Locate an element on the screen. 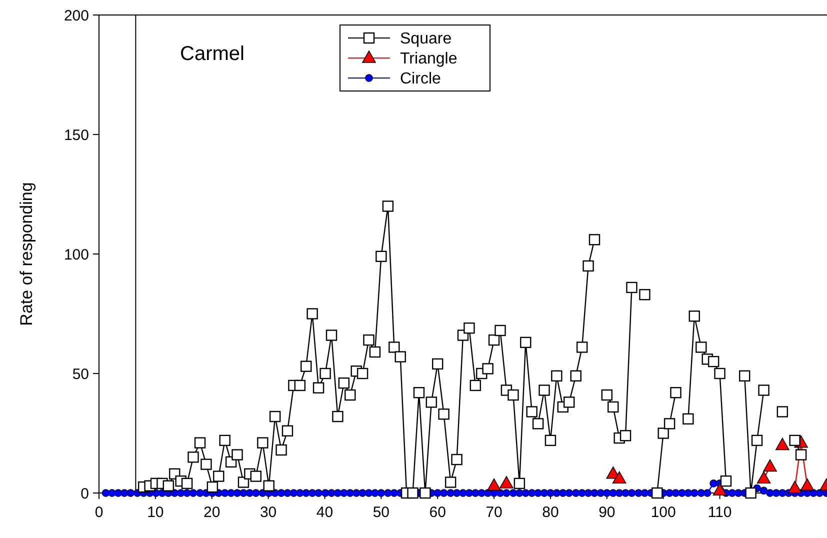  x-tick-label: 110 is located at coordinates (720, 512).